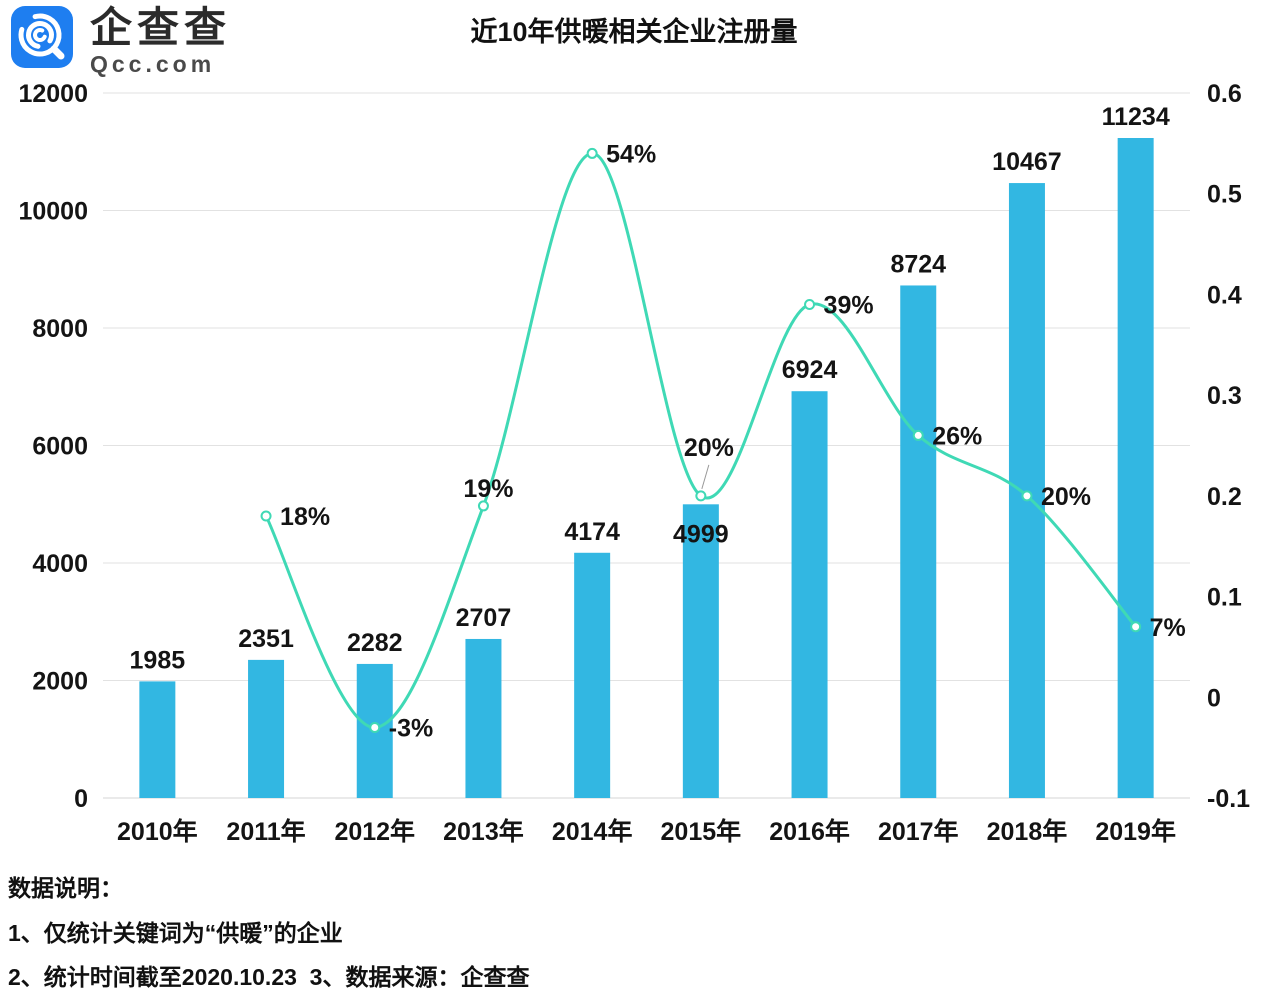 The image size is (1268, 999). What do you see at coordinates (266, 639) in the screenshot?
I see `bar-value-label: 2351` at bounding box center [266, 639].